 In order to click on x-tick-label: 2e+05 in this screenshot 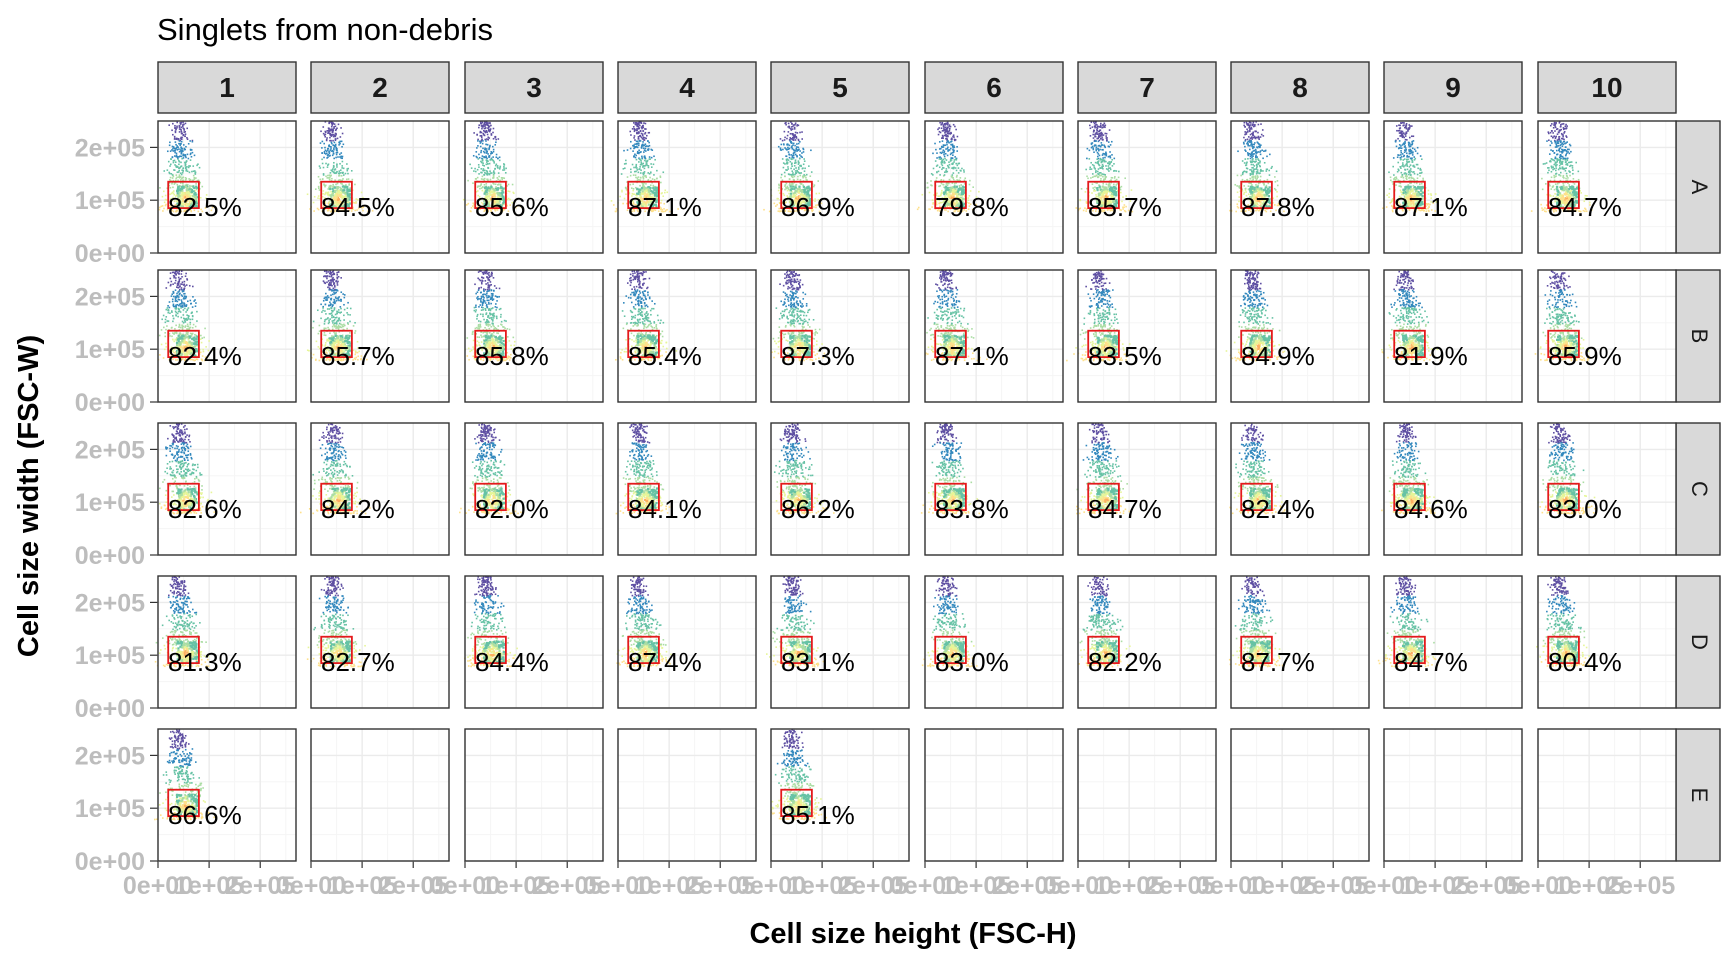, I will do `click(720, 886)`.